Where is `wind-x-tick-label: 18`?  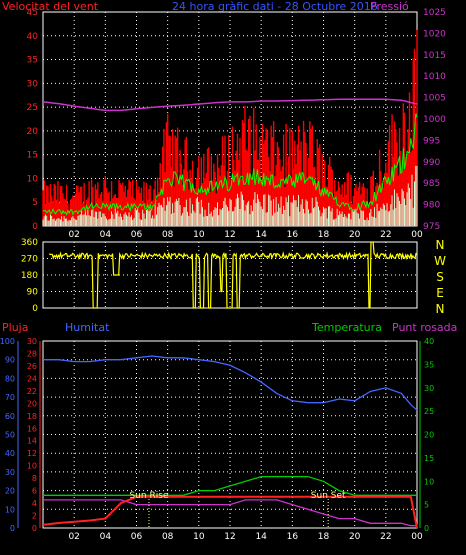 wind-x-tick-label: 18 is located at coordinates (324, 235).